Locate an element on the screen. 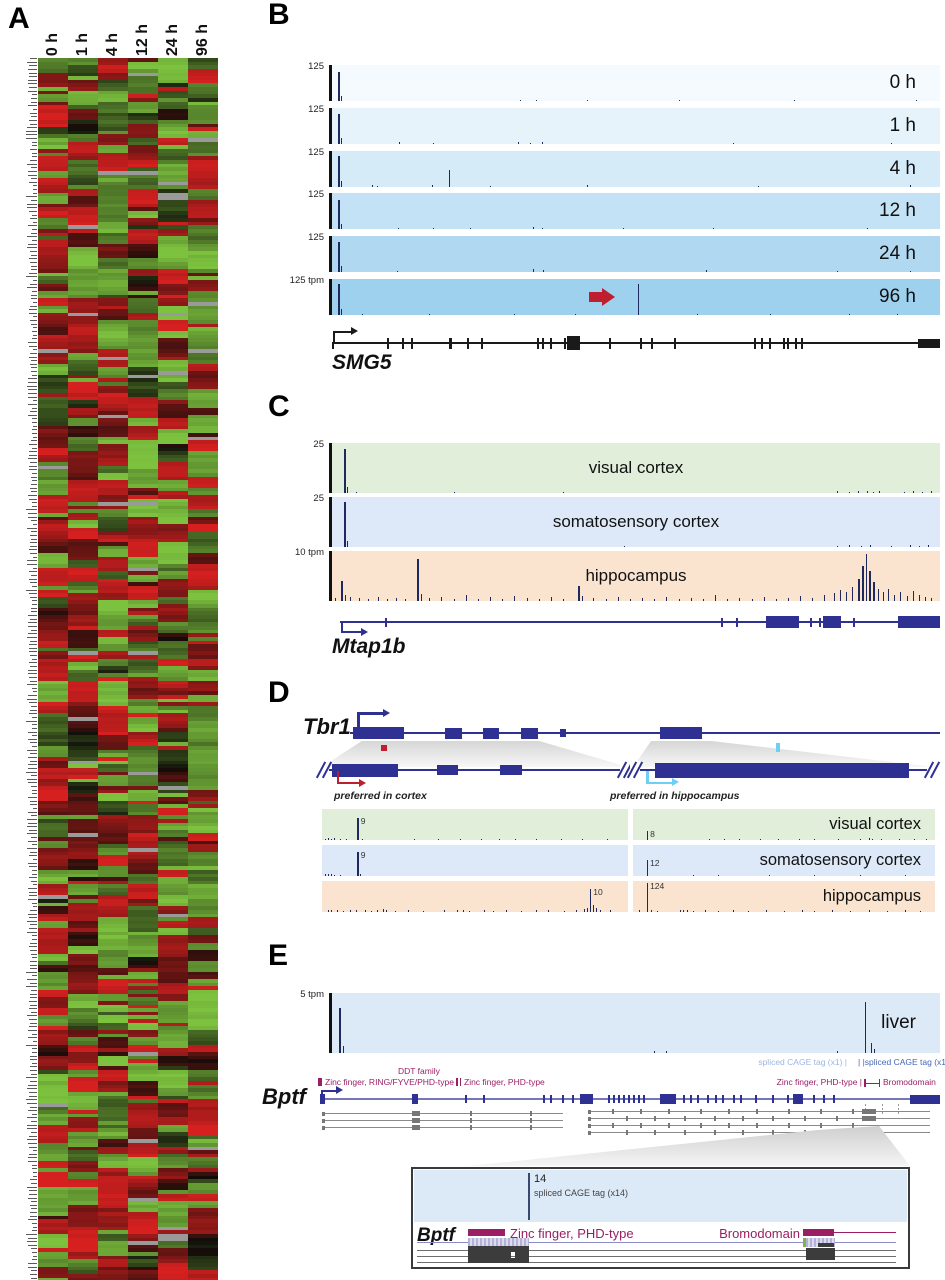  heatmap-column-label: 24 h is located at coordinates (173, 32).